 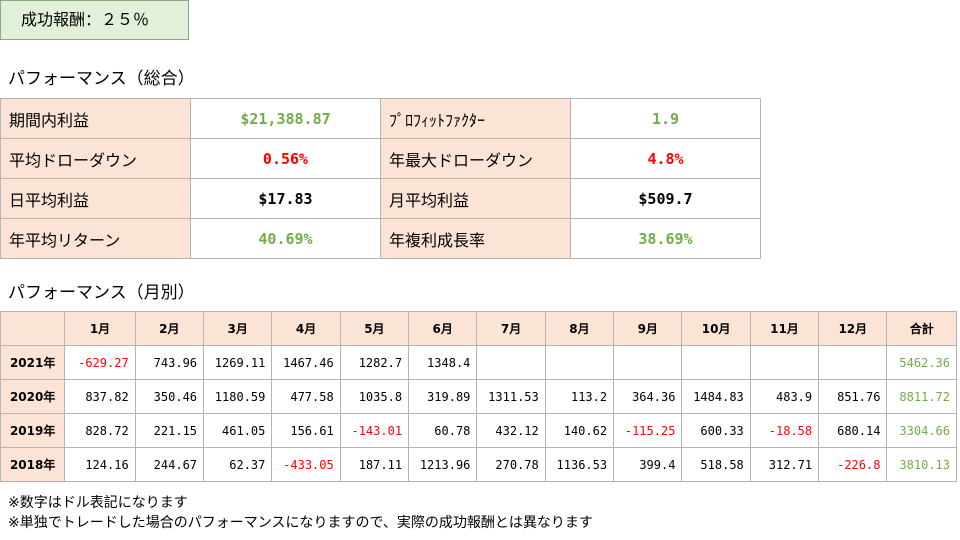 What do you see at coordinates (33, 430) in the screenshot?
I see `year-label: 2019年` at bounding box center [33, 430].